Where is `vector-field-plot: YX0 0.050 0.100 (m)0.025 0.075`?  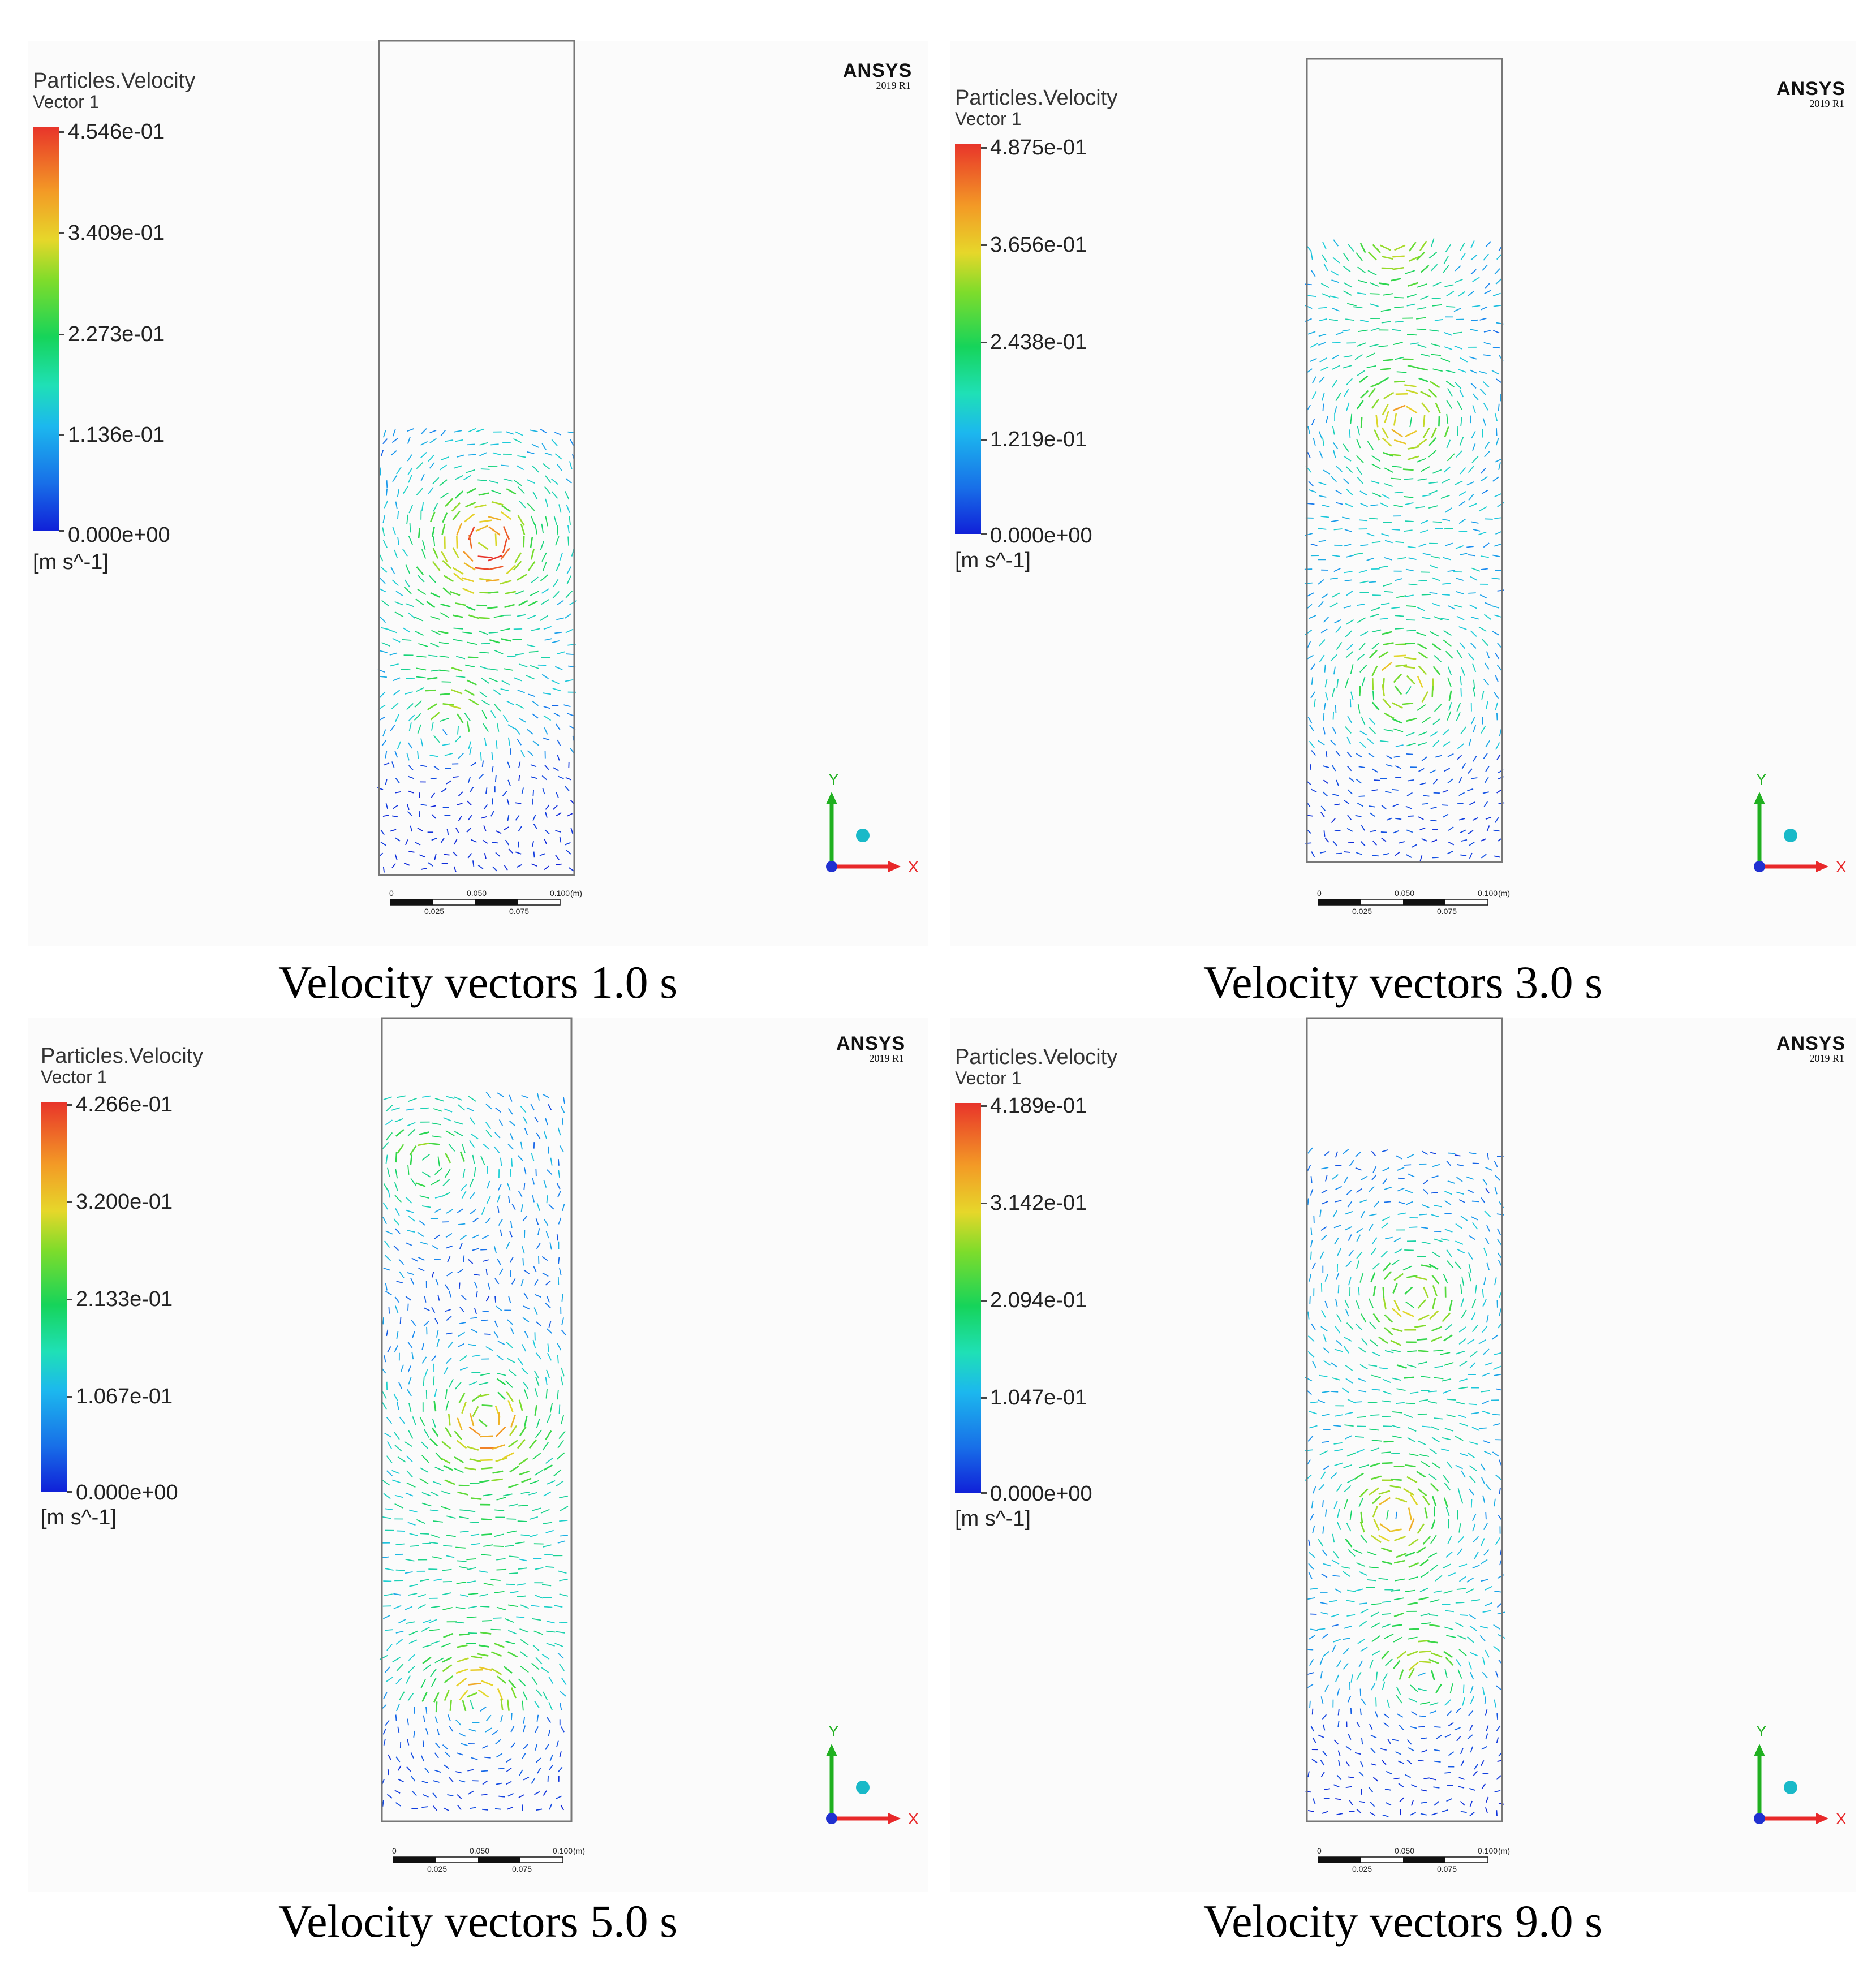 vector-field-plot: YX0 0.050 0.100 (m)0.025 0.075 is located at coordinates (649, 1445).